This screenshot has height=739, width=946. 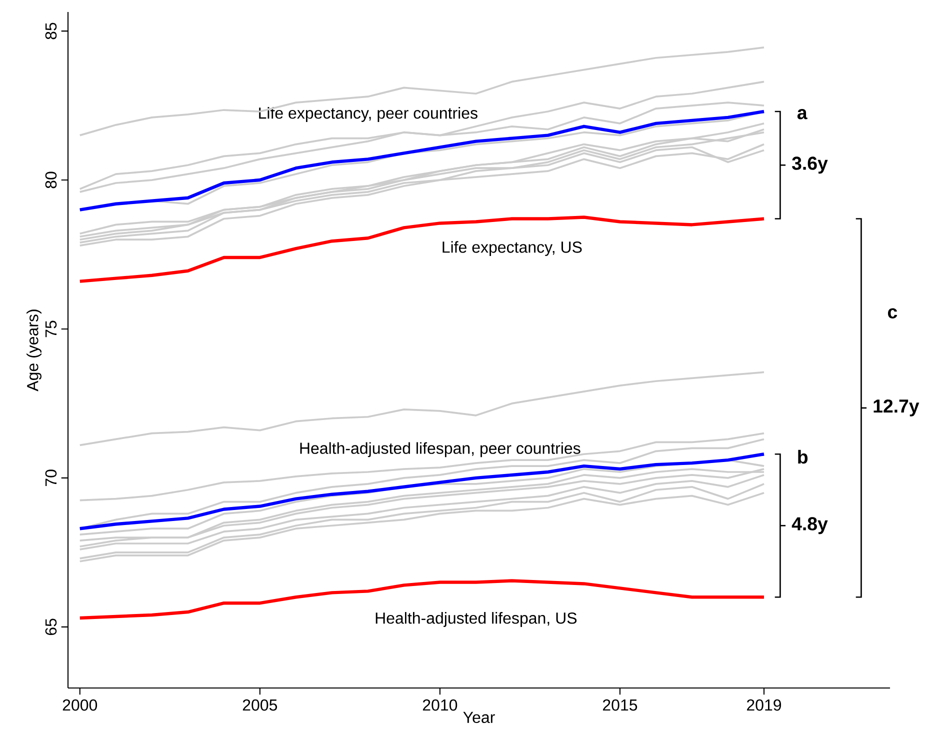 What do you see at coordinates (51, 329) in the screenshot?
I see `y-tick-label: 75` at bounding box center [51, 329].